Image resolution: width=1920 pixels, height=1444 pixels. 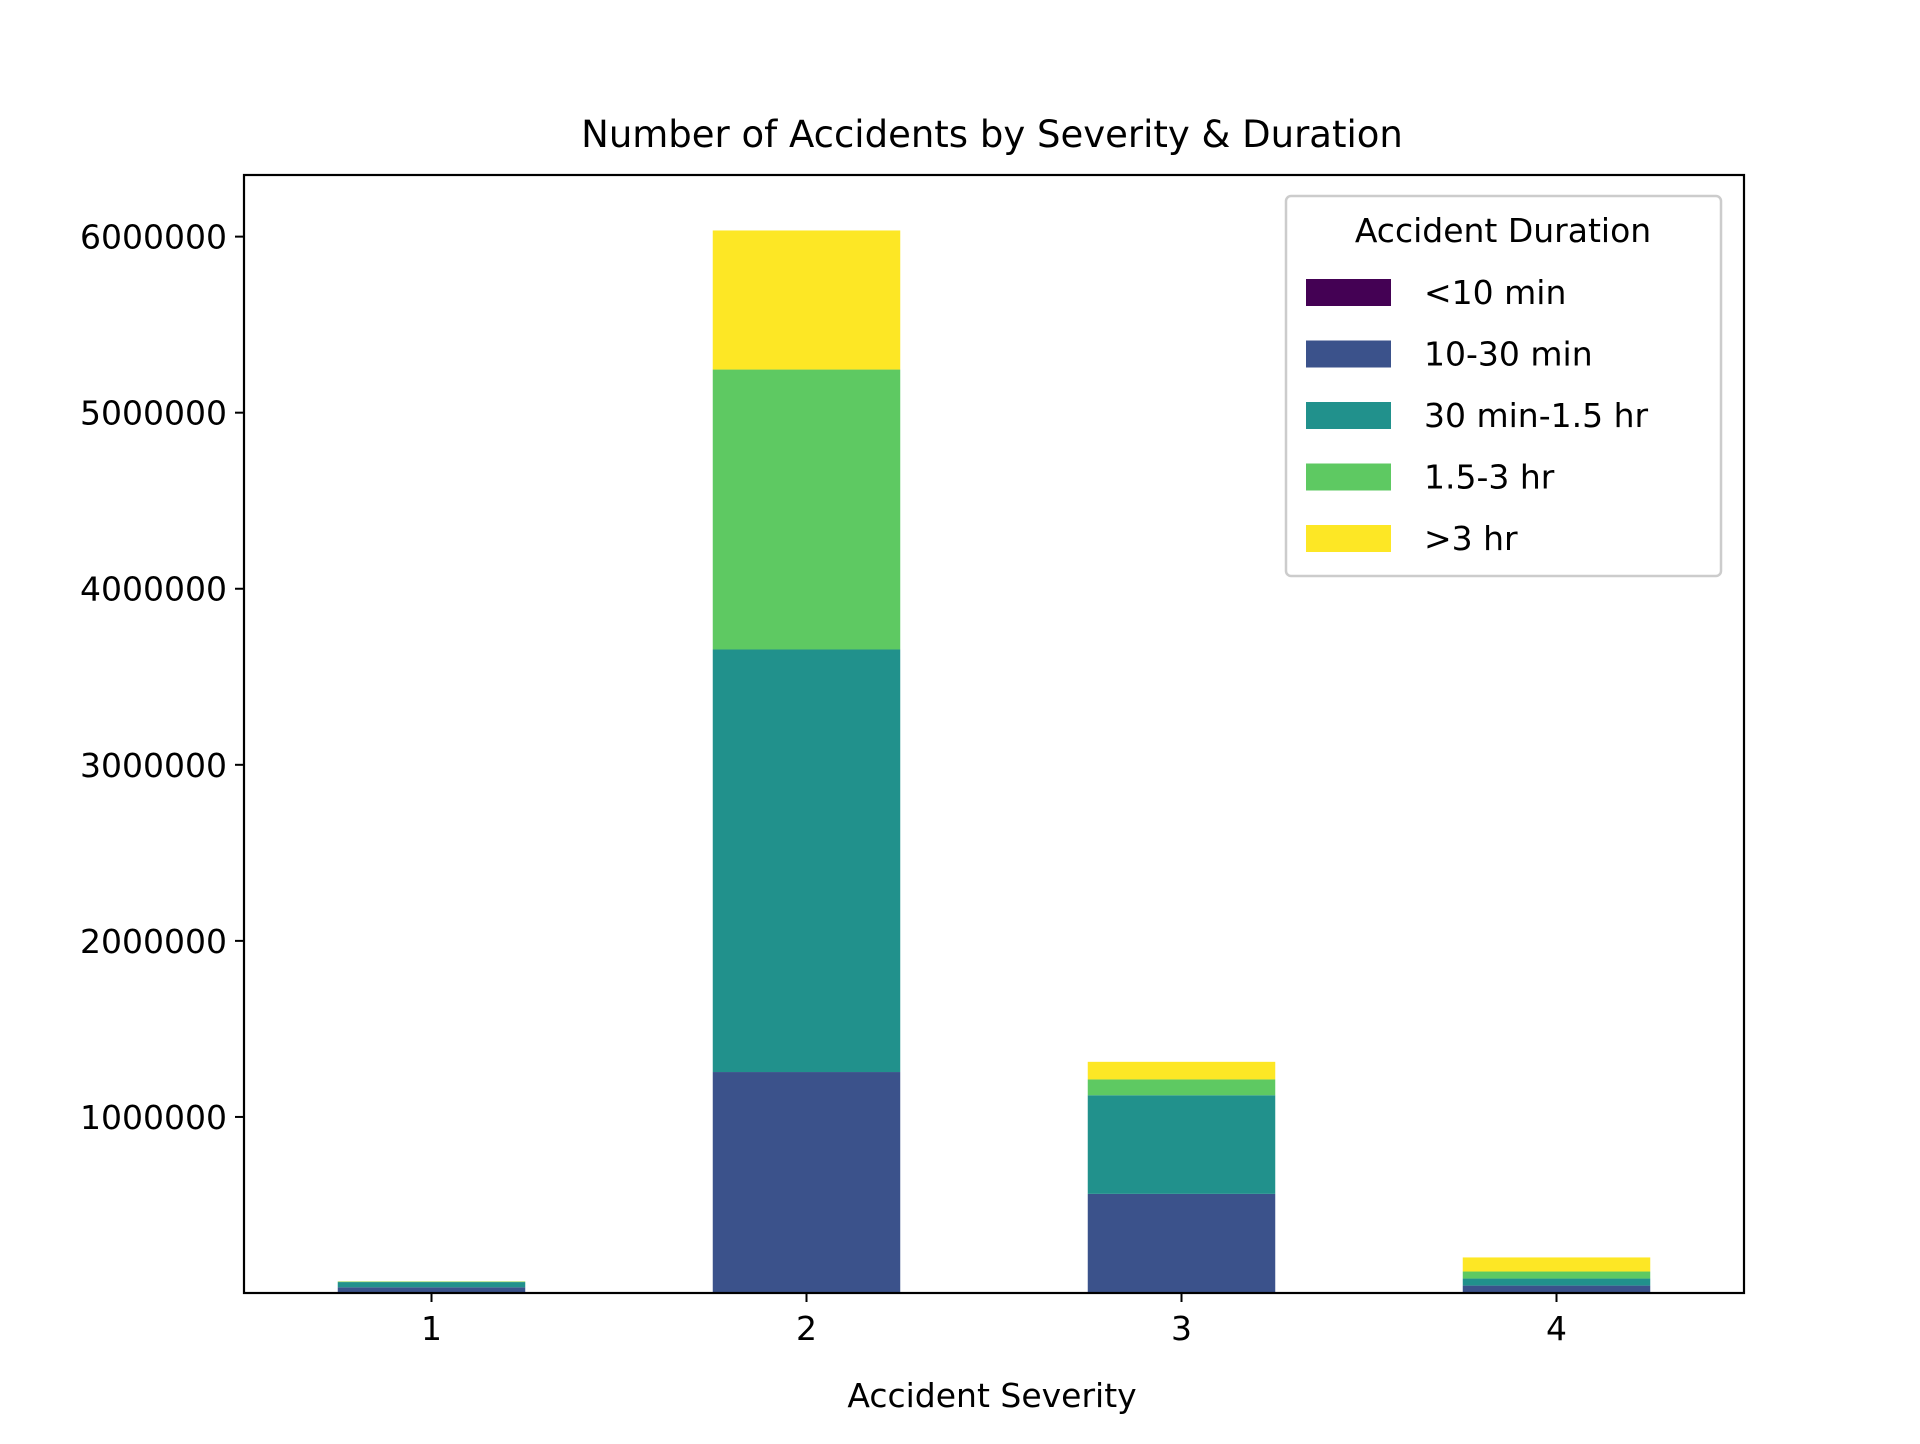 I want to click on y-tick-label: 1000000, so click(x=153, y=1117).